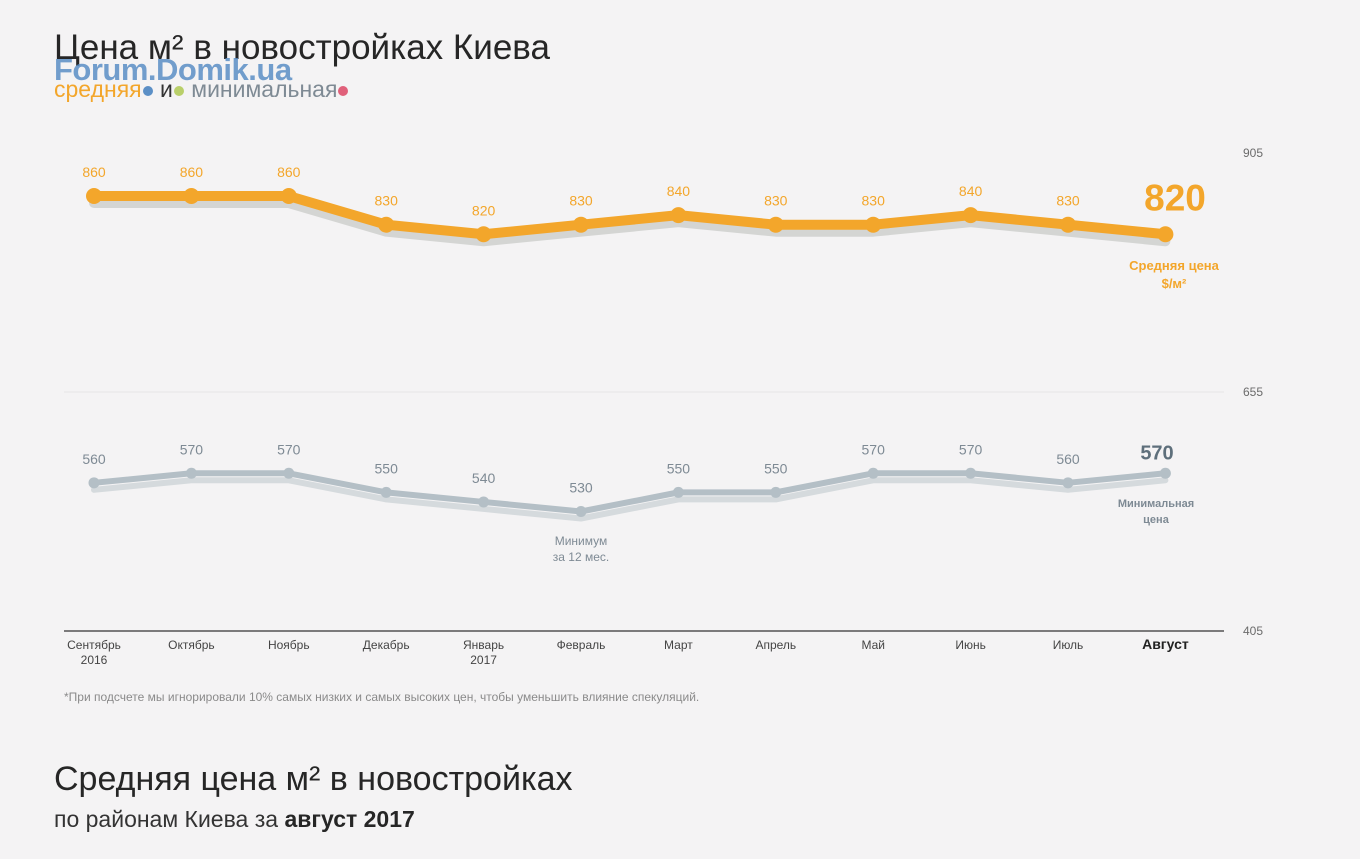 This screenshot has width=1360, height=859. I want to click on avg-line, so click(630, 215).